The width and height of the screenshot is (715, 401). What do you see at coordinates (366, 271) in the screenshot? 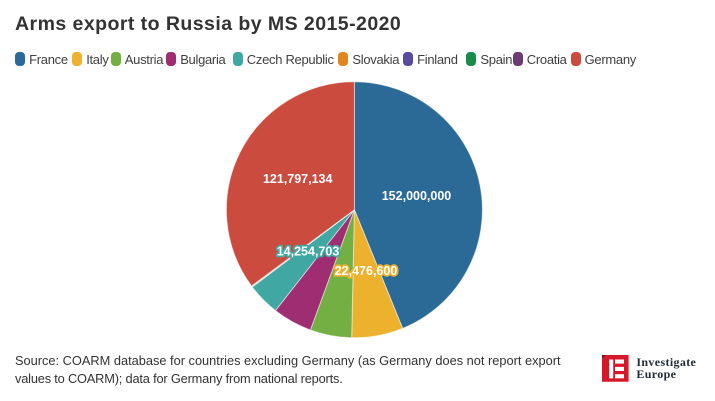
I see `svg-text: 22,476,600` at bounding box center [366, 271].